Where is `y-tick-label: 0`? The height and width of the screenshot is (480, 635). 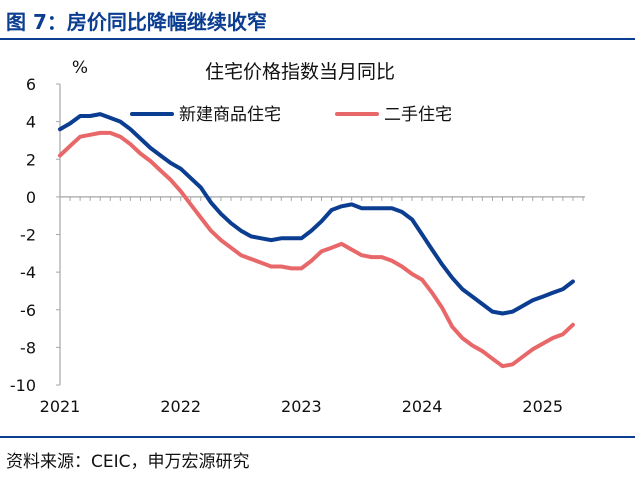 y-tick-label: 0 is located at coordinates (31, 197).